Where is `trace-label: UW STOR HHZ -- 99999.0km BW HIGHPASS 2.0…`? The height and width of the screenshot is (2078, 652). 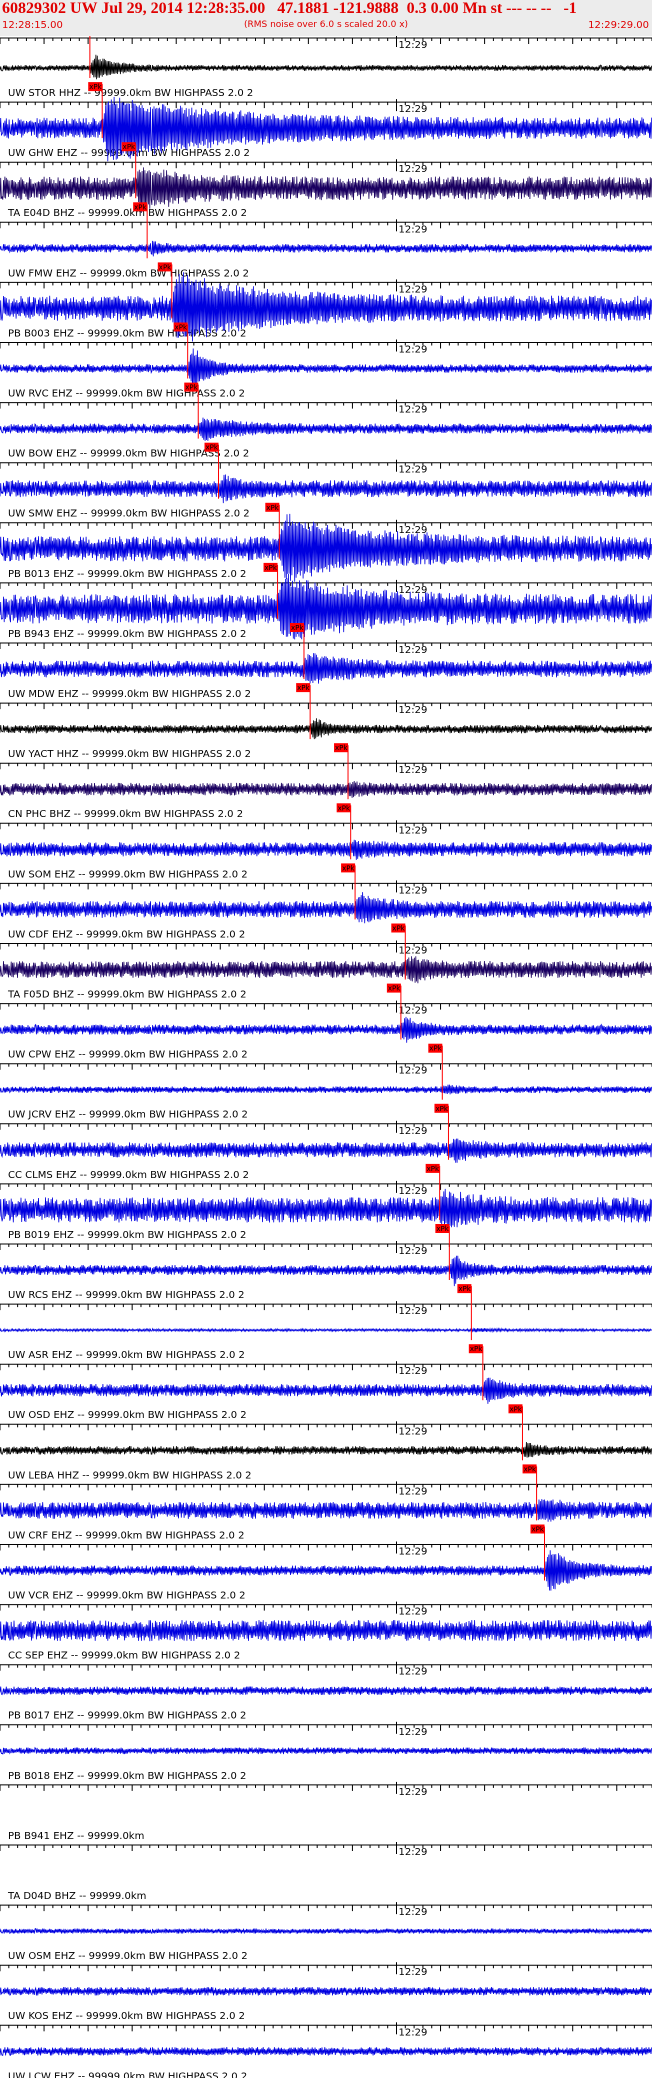 trace-label: UW STOR HHZ -- 99999.0km BW HIGHPASS 2.0… is located at coordinates (130, 93).